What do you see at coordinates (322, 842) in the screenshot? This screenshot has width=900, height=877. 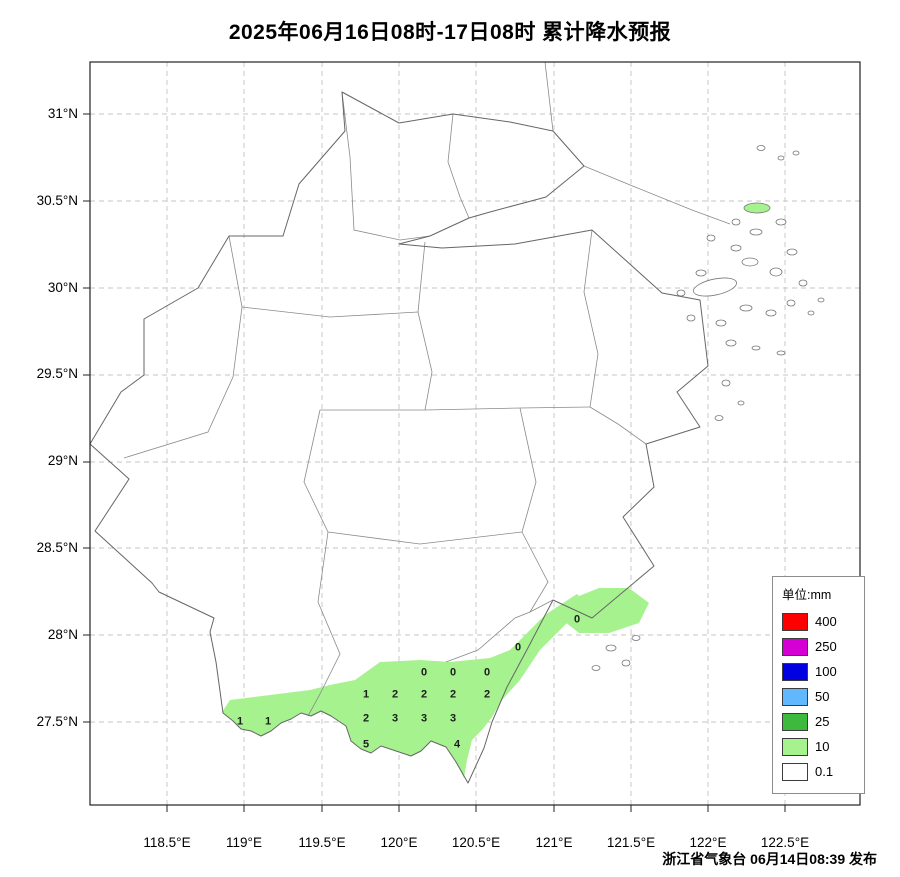 I see `lon-tick-label: 119.5°E` at bounding box center [322, 842].